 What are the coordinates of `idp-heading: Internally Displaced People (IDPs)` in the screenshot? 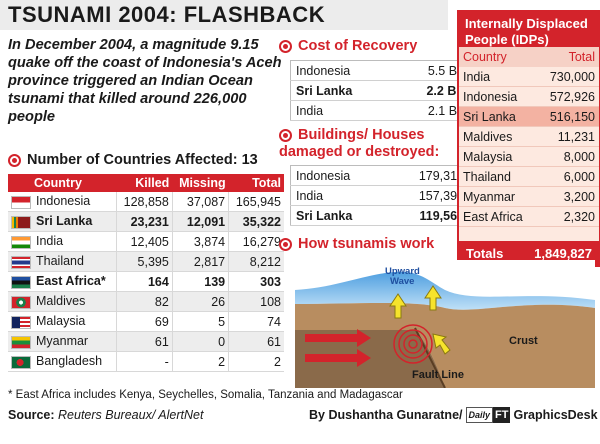 It's located at (529, 29).